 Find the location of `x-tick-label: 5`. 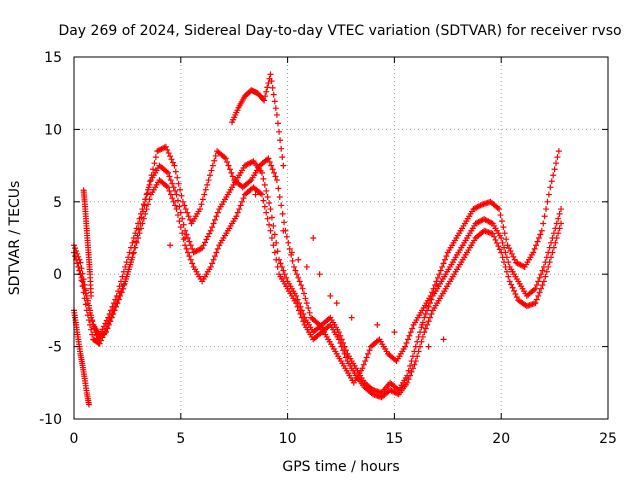

x-tick-label: 5 is located at coordinates (180, 439).